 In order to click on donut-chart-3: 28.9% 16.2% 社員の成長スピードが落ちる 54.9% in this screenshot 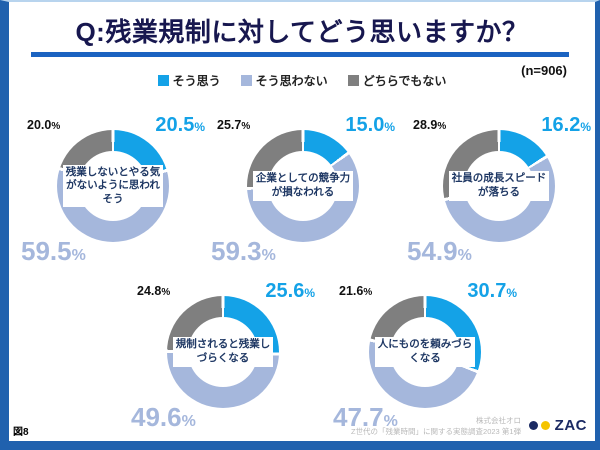, I will do `click(500, 201)`.